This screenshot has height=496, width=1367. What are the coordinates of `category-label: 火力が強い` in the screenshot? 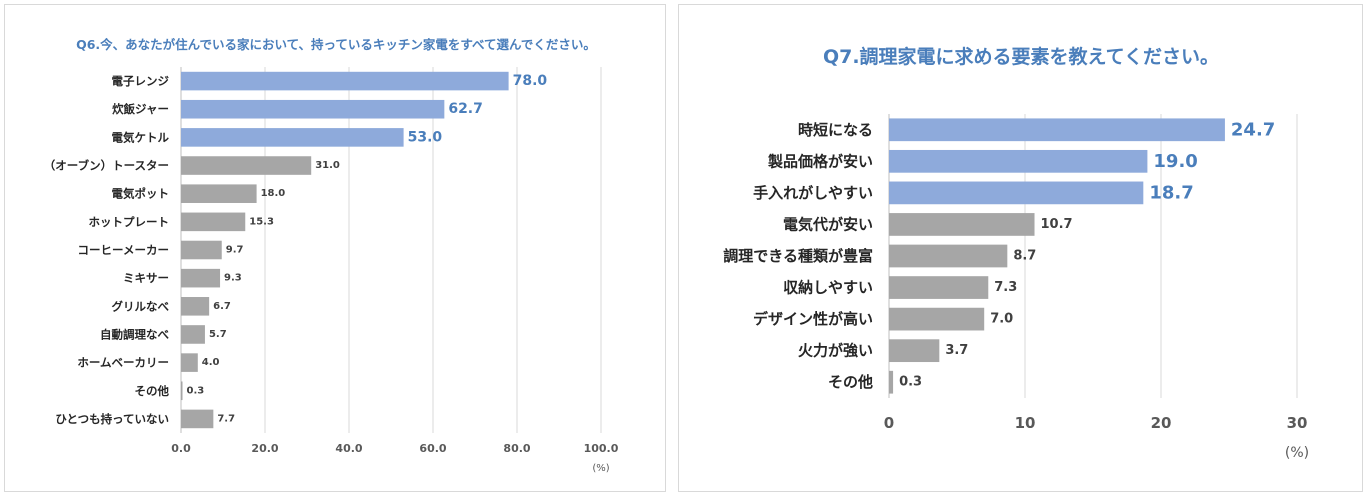 It's located at (835, 351).